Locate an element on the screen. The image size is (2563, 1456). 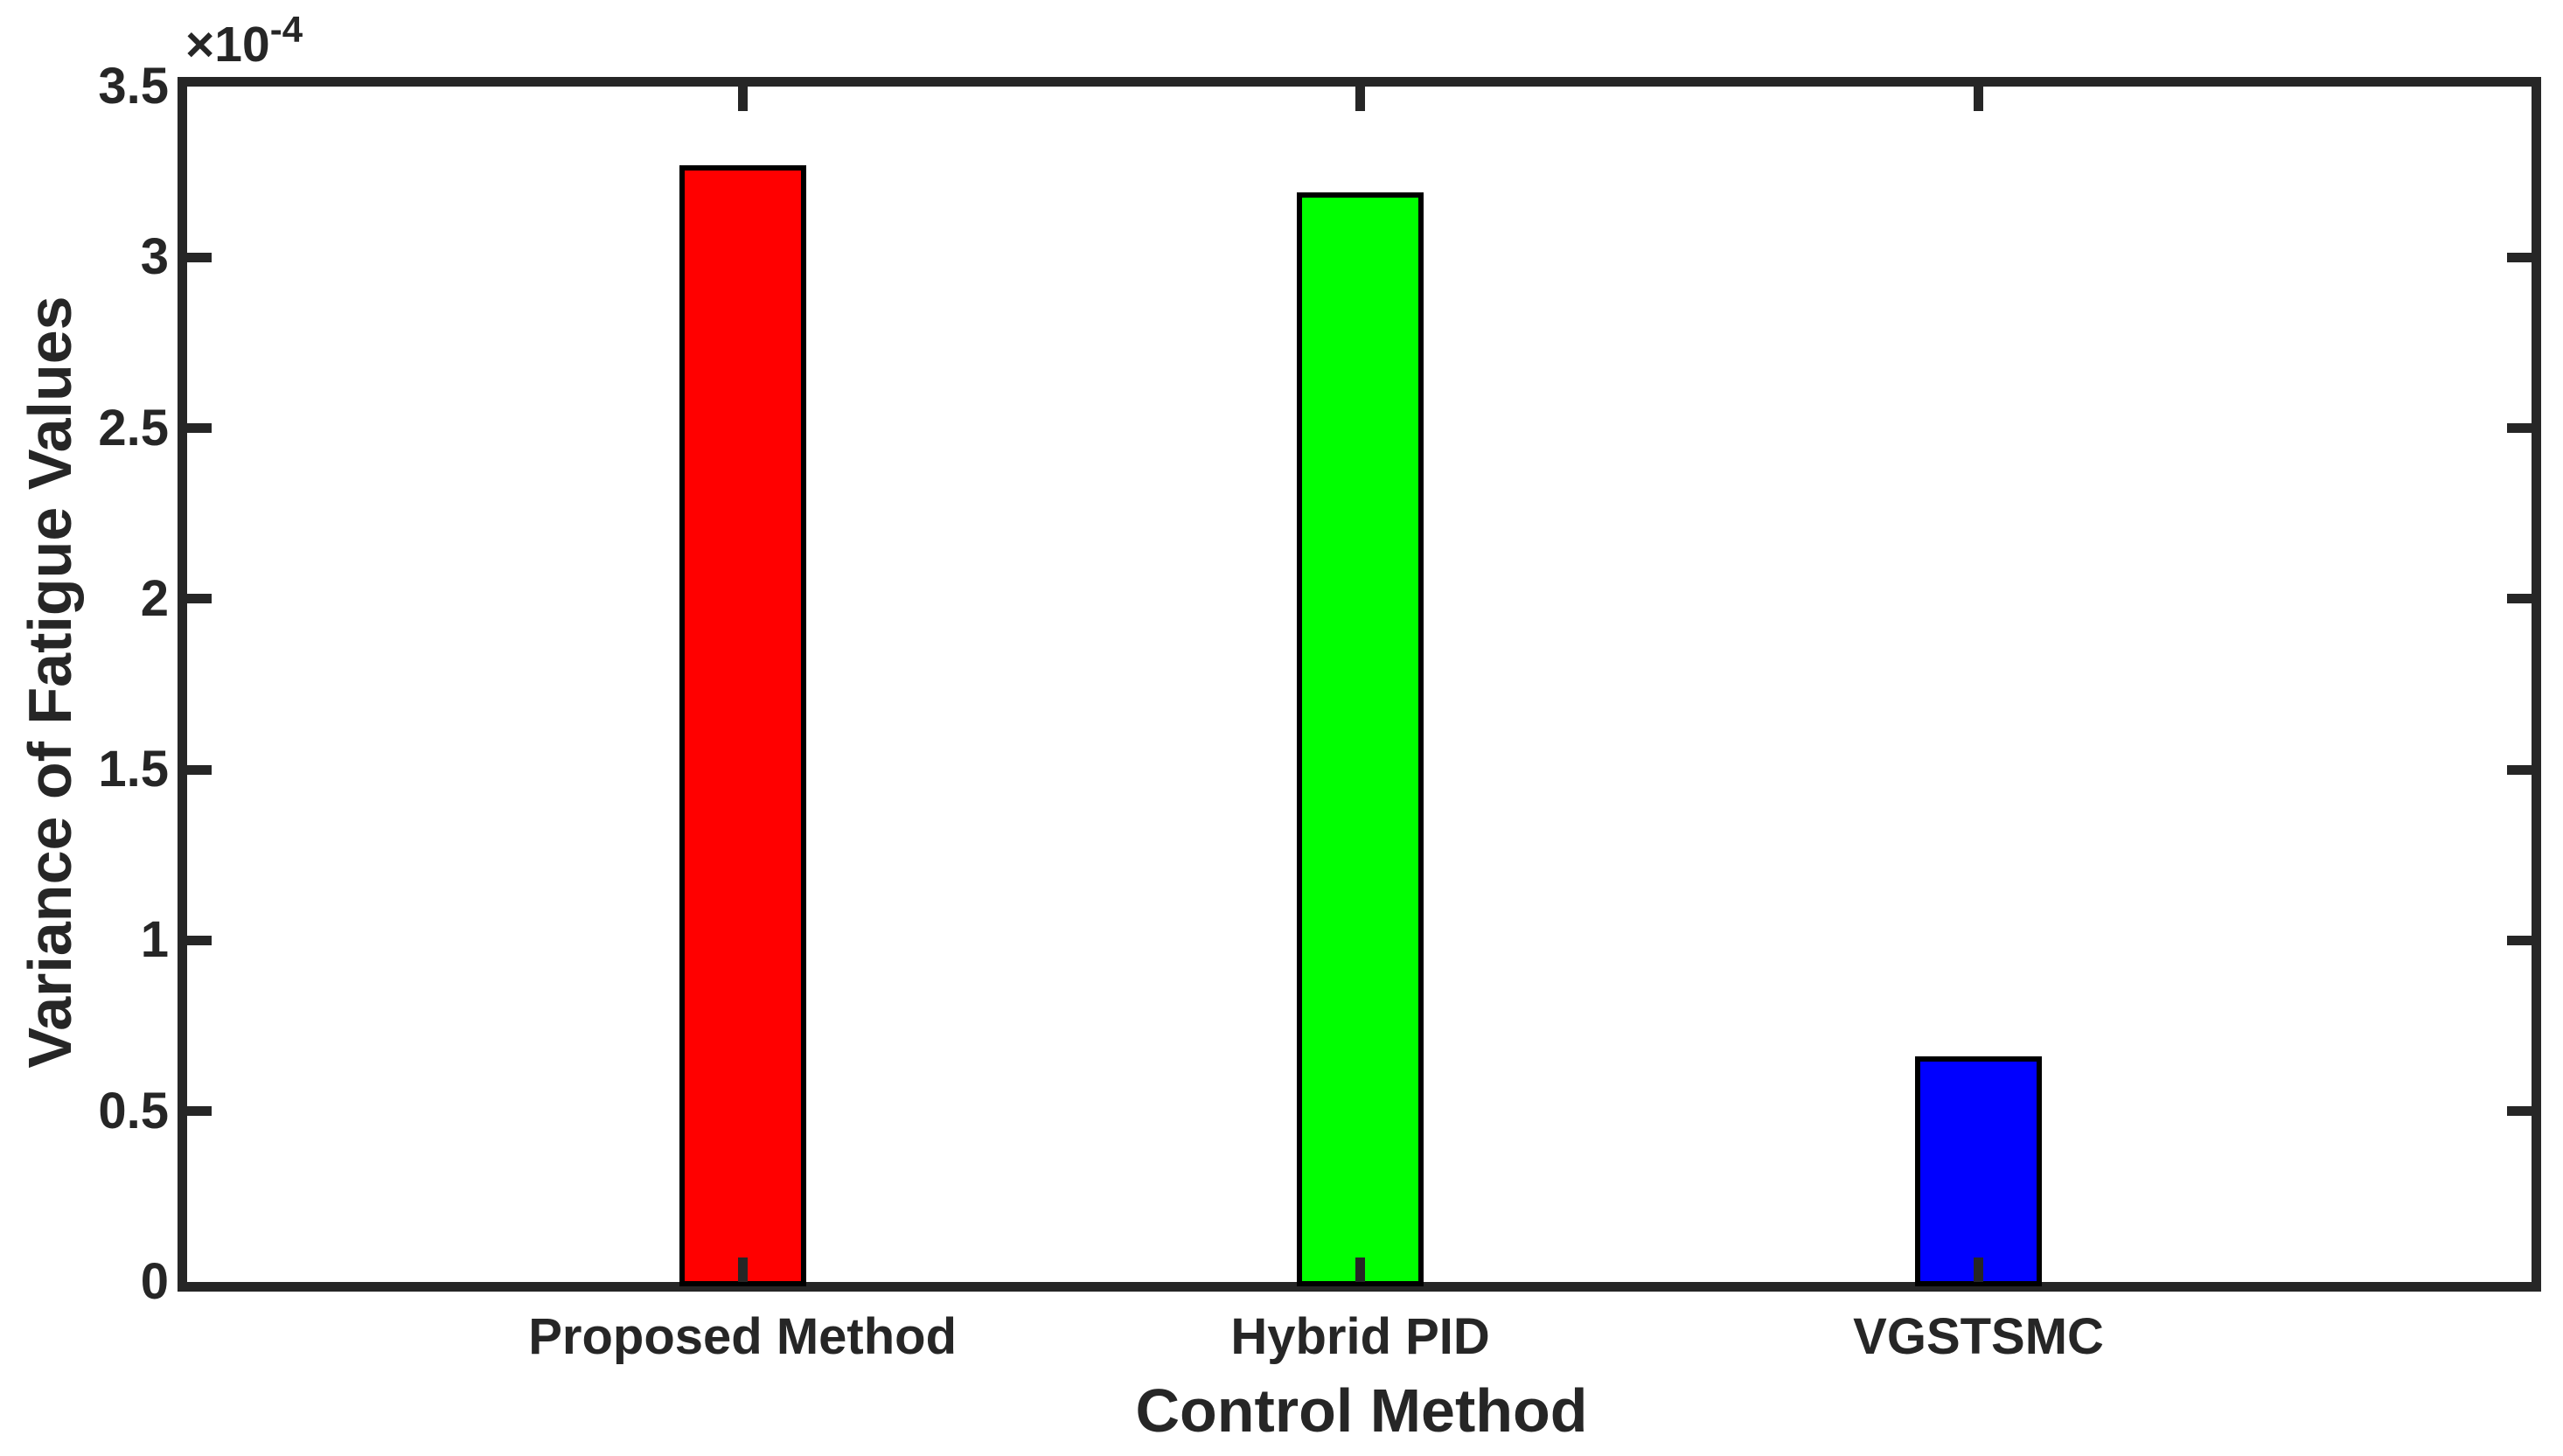
x-tick-label-proposed-method: Proposed Method is located at coordinates (743, 1336).